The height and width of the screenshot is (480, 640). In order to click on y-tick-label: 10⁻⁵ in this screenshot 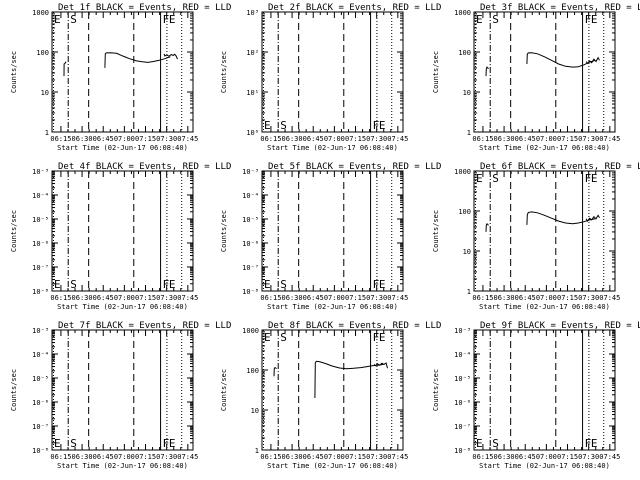, I will do `click(462, 379)`.